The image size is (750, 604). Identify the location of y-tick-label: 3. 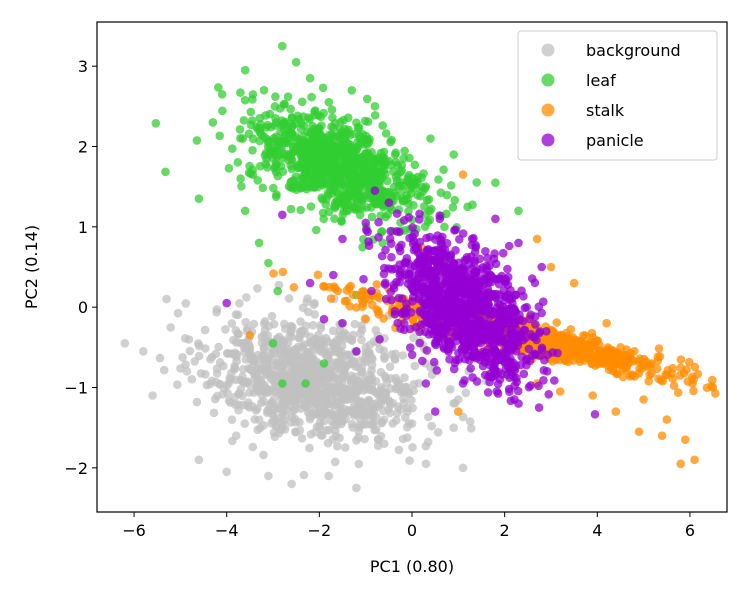
(83, 66).